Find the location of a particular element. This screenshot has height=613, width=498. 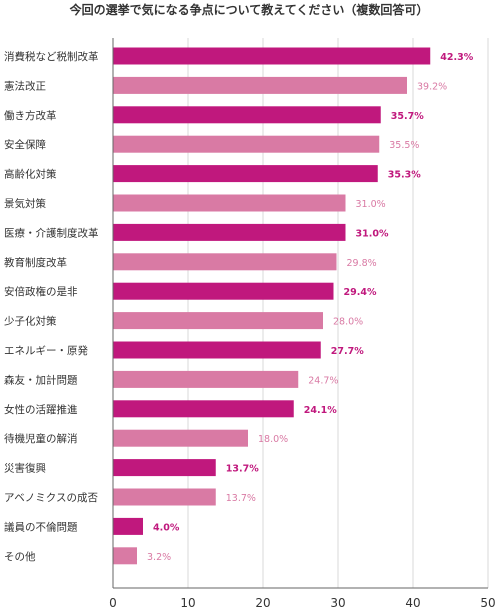

x-tick-label: 50 is located at coordinates (487, 603).